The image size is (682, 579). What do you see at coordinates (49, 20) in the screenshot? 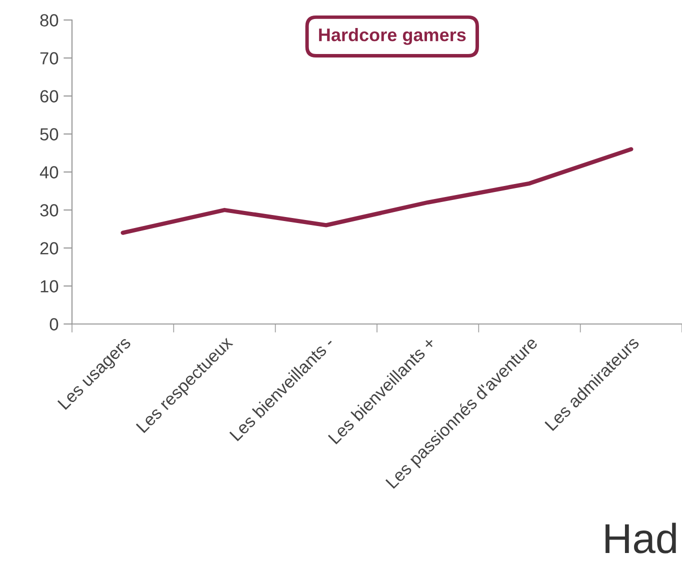
I see `y-tick-label: 80` at bounding box center [49, 20].